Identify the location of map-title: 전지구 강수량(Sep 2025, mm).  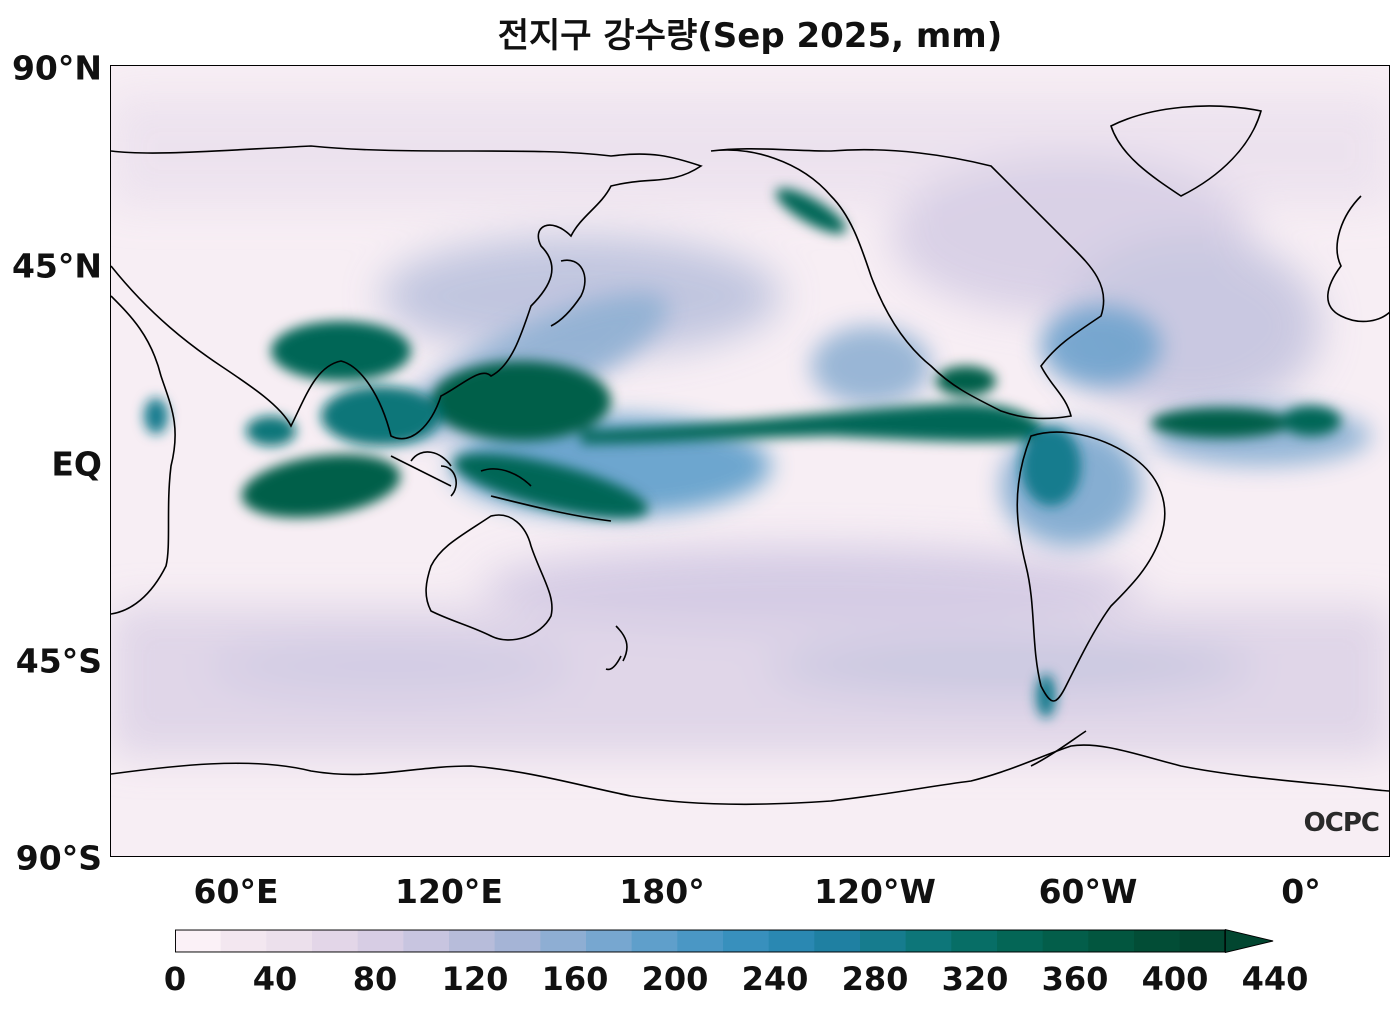
(750, 36).